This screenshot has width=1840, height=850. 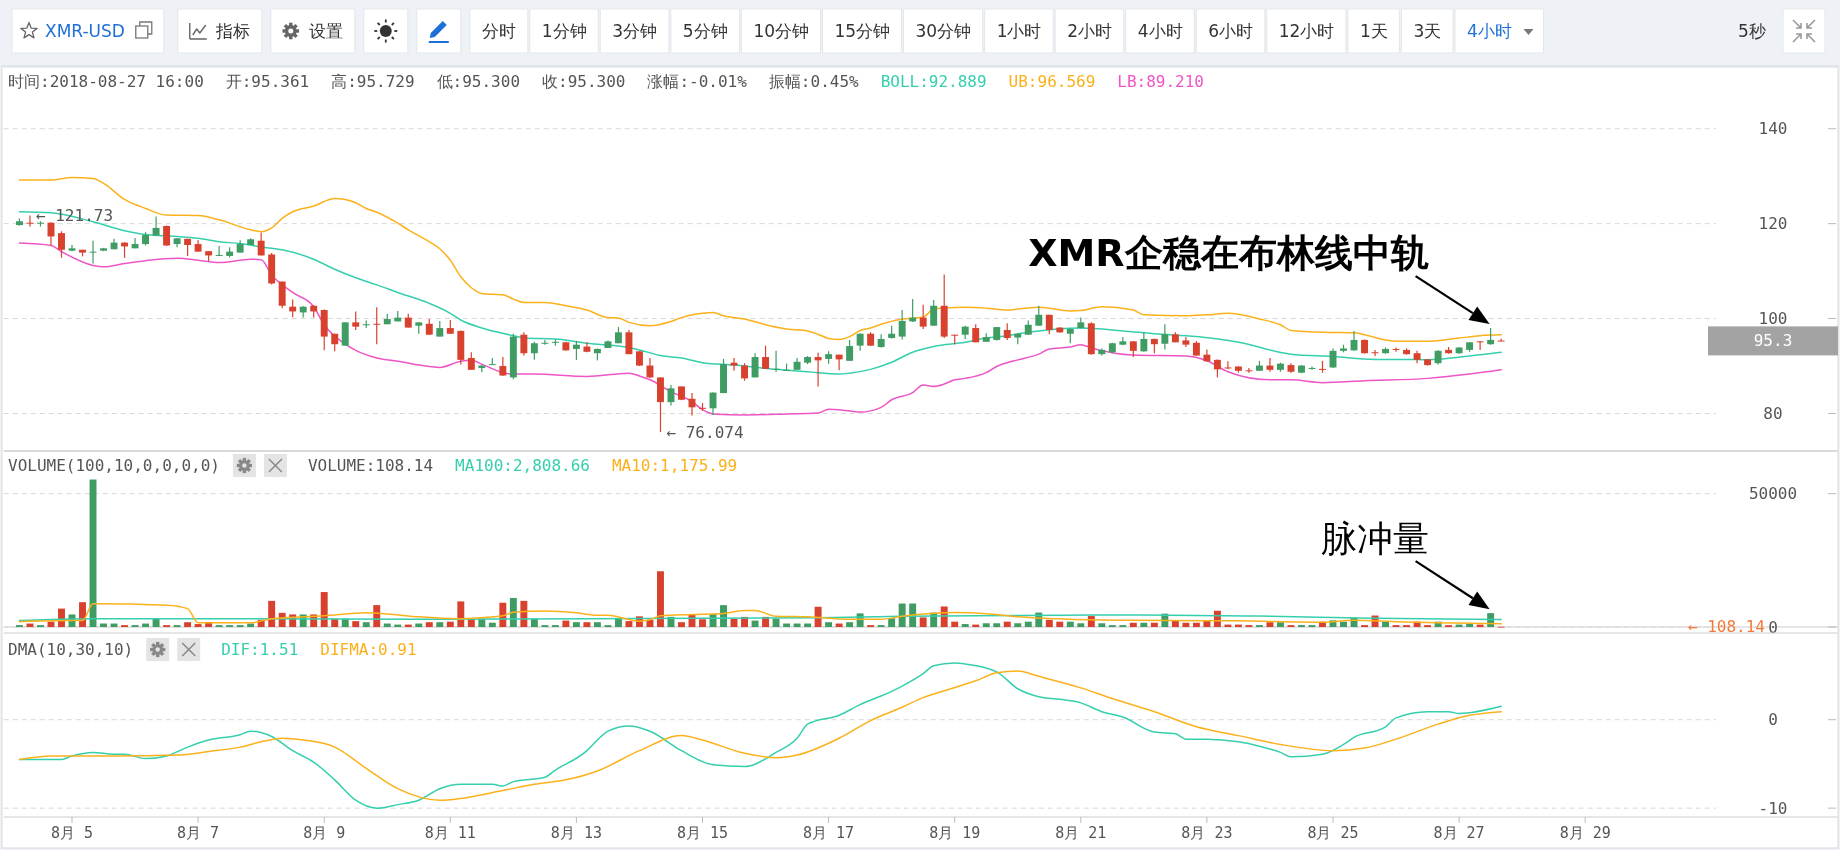 I want to click on chart-title: VOLUME(100,10,0,0,0,0), so click(x=114, y=465).